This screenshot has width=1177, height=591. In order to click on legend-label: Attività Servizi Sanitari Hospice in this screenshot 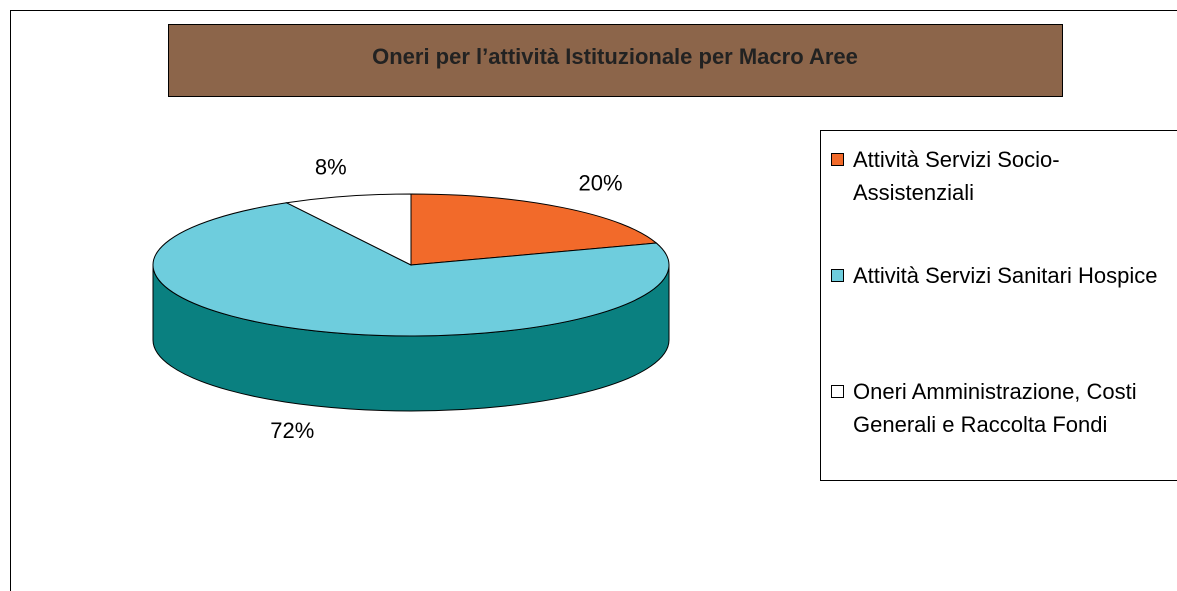, I will do `click(1005, 275)`.